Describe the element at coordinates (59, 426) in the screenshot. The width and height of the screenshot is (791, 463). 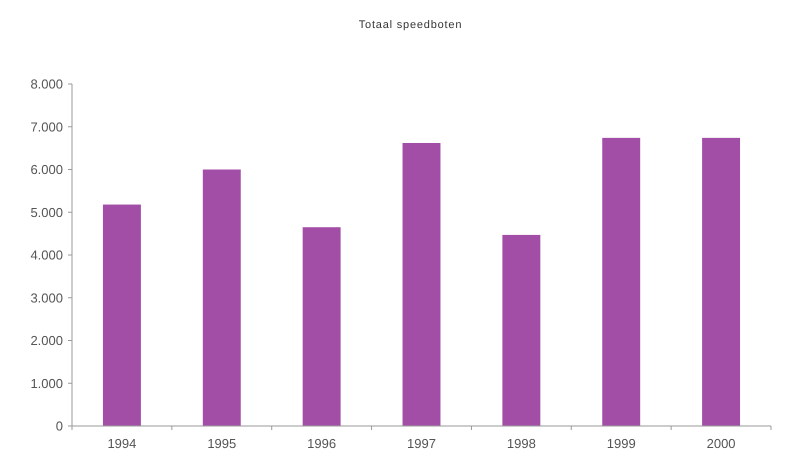
I see `y-tick-label: 0` at that location.